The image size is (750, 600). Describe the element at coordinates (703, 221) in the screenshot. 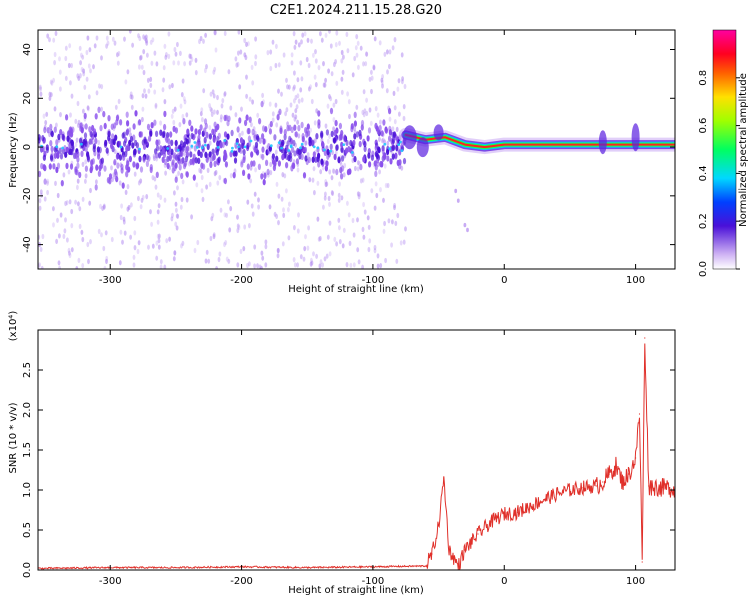

I see `colorbar-tick-label: 0.2` at that location.